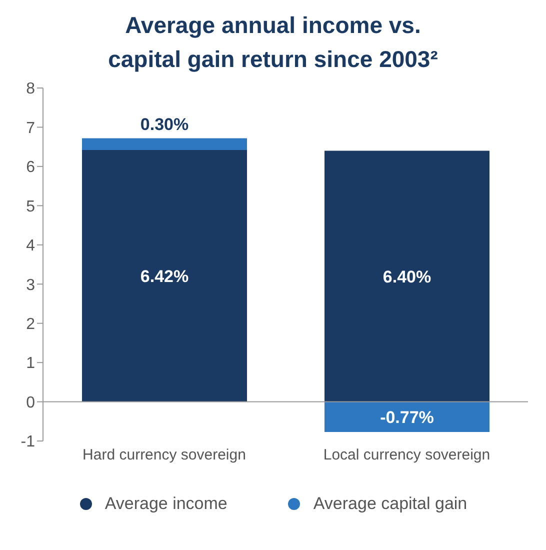 The width and height of the screenshot is (546, 550). I want to click on y-tick-label: 6, so click(31, 167).